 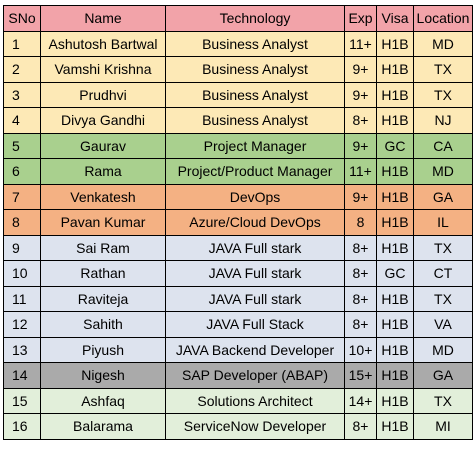 What do you see at coordinates (443, 426) in the screenshot?
I see `cell-location: MI` at bounding box center [443, 426].